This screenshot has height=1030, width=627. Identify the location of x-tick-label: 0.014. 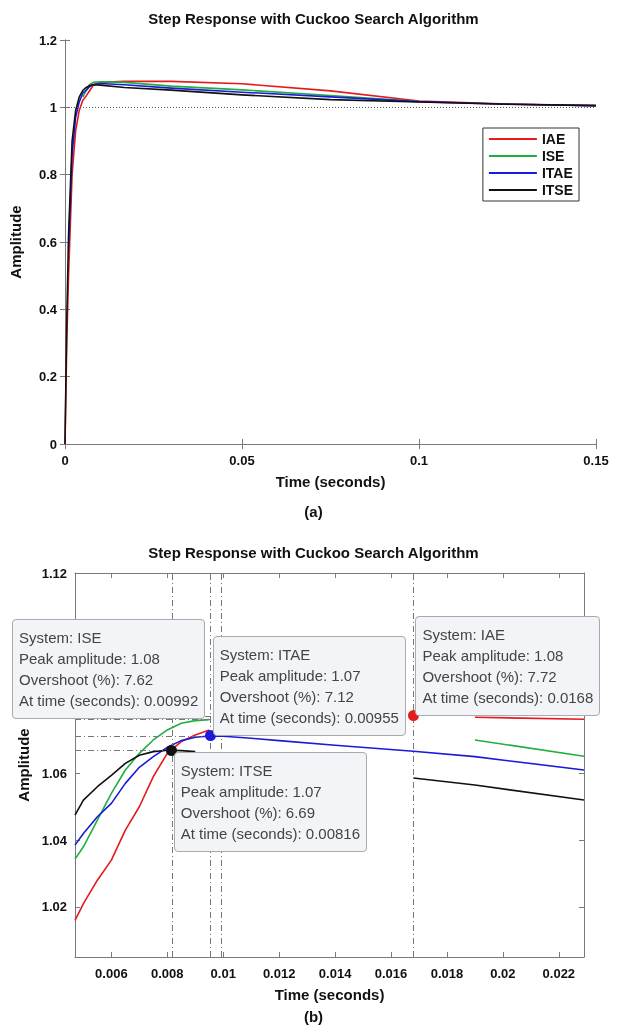
(335, 973).